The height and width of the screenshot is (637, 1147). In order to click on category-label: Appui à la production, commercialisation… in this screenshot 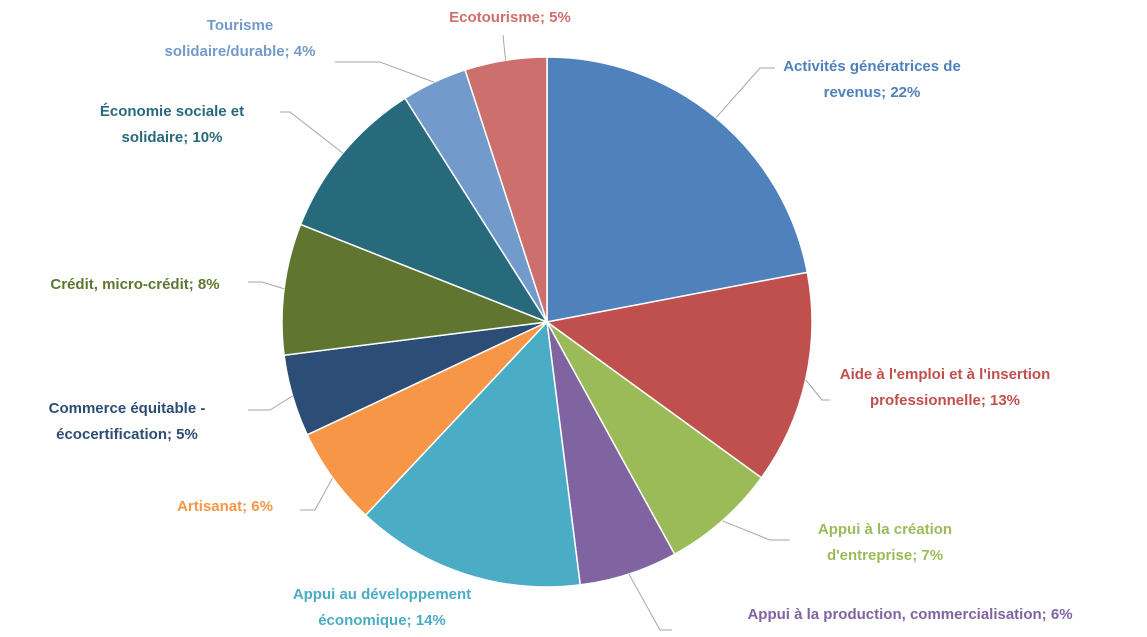, I will do `click(897, 614)`.